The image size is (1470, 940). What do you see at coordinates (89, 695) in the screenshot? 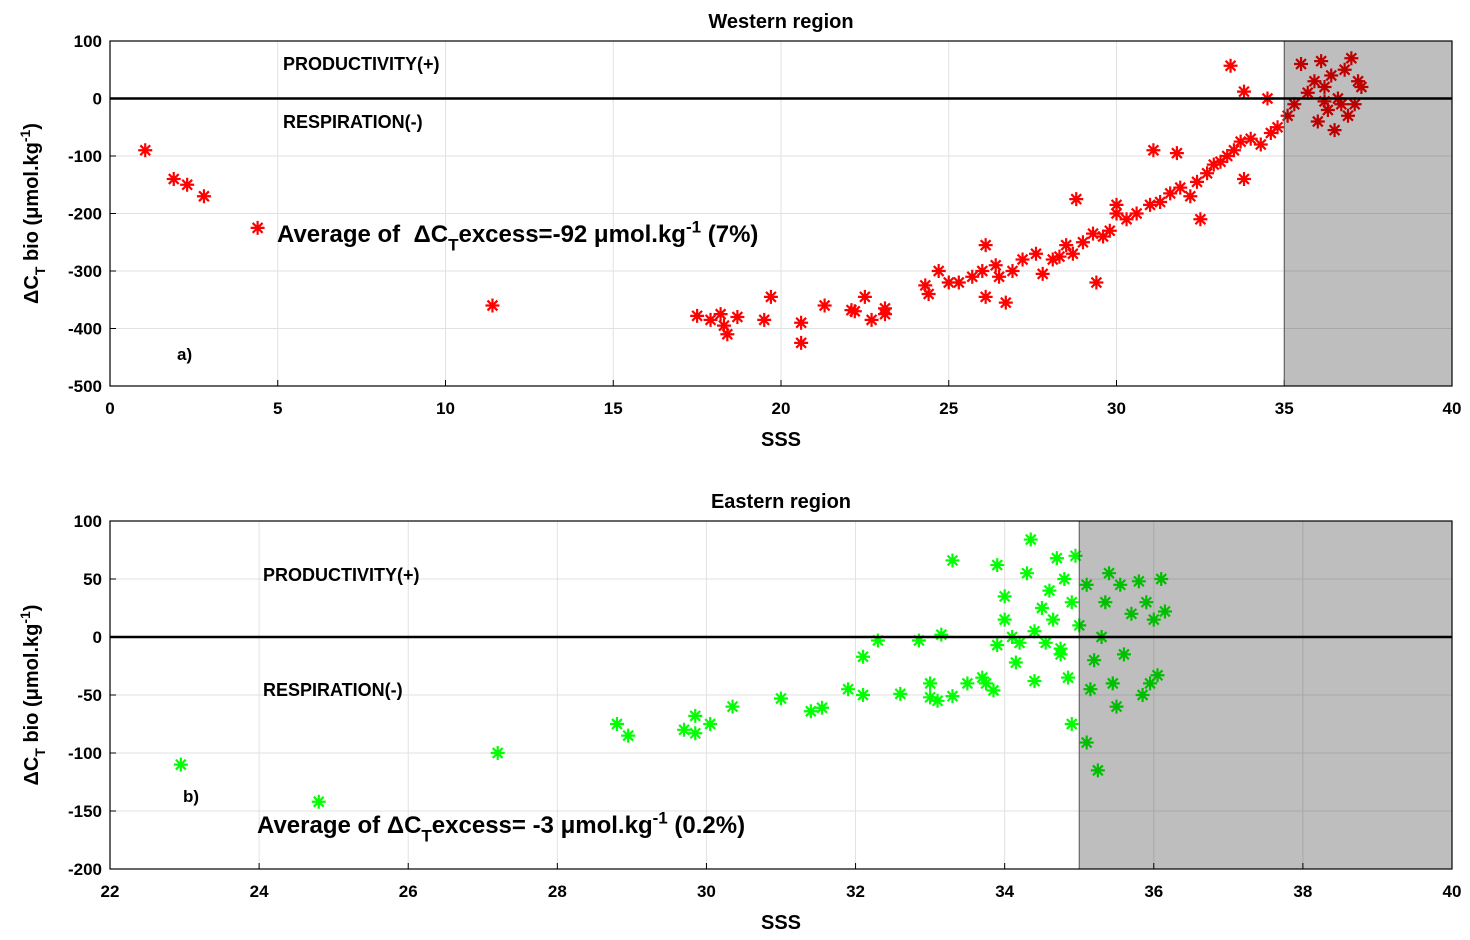
I see `y-tick-label: -50` at bounding box center [89, 695].